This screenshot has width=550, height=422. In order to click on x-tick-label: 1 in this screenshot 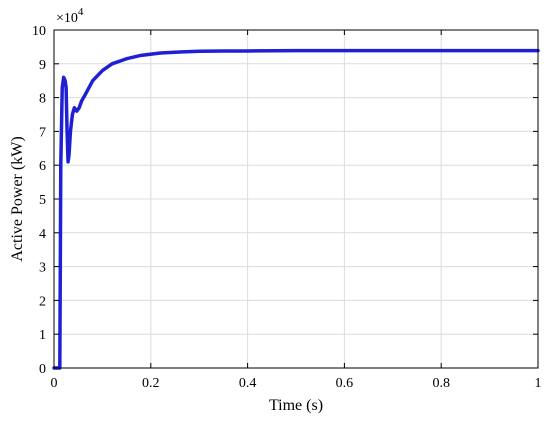, I will do `click(538, 383)`.